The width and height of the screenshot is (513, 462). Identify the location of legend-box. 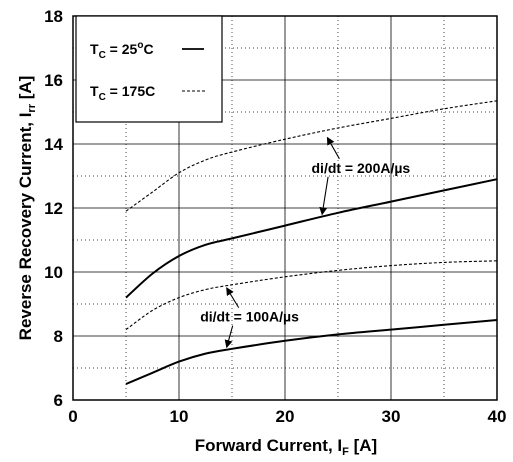
(149, 69).